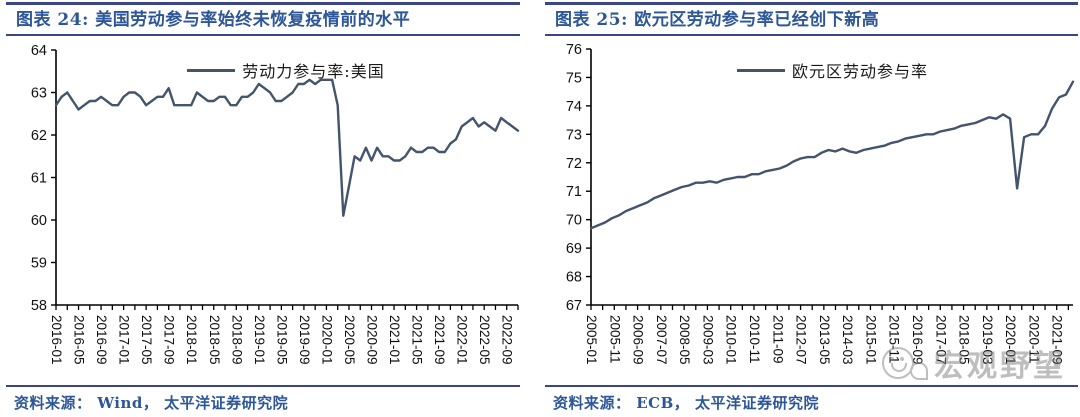  What do you see at coordinates (39, 136) in the screenshot?
I see `y-tick-label: 62` at bounding box center [39, 136].